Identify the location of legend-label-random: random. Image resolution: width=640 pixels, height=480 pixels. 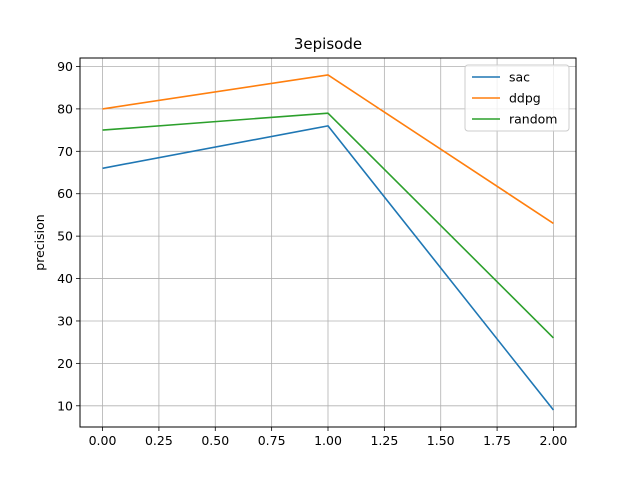
(533, 119).